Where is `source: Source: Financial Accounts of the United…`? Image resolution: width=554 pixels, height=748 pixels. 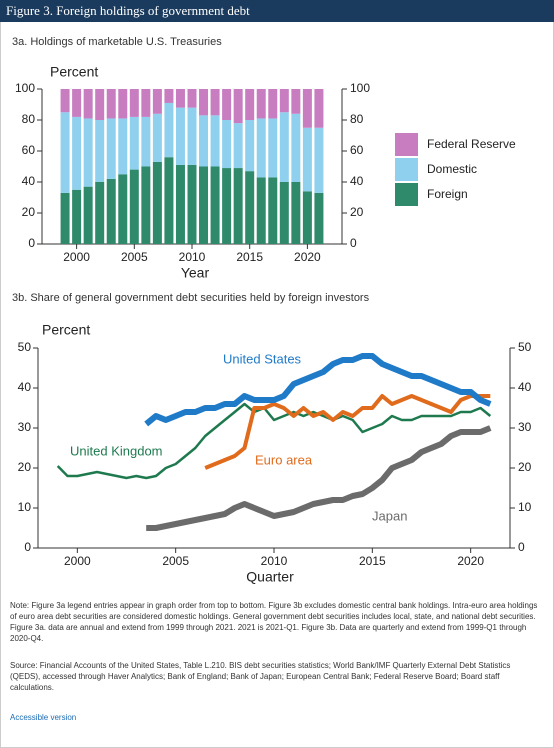 source: Source: Financial Accounts of the United… is located at coordinates (260, 676).